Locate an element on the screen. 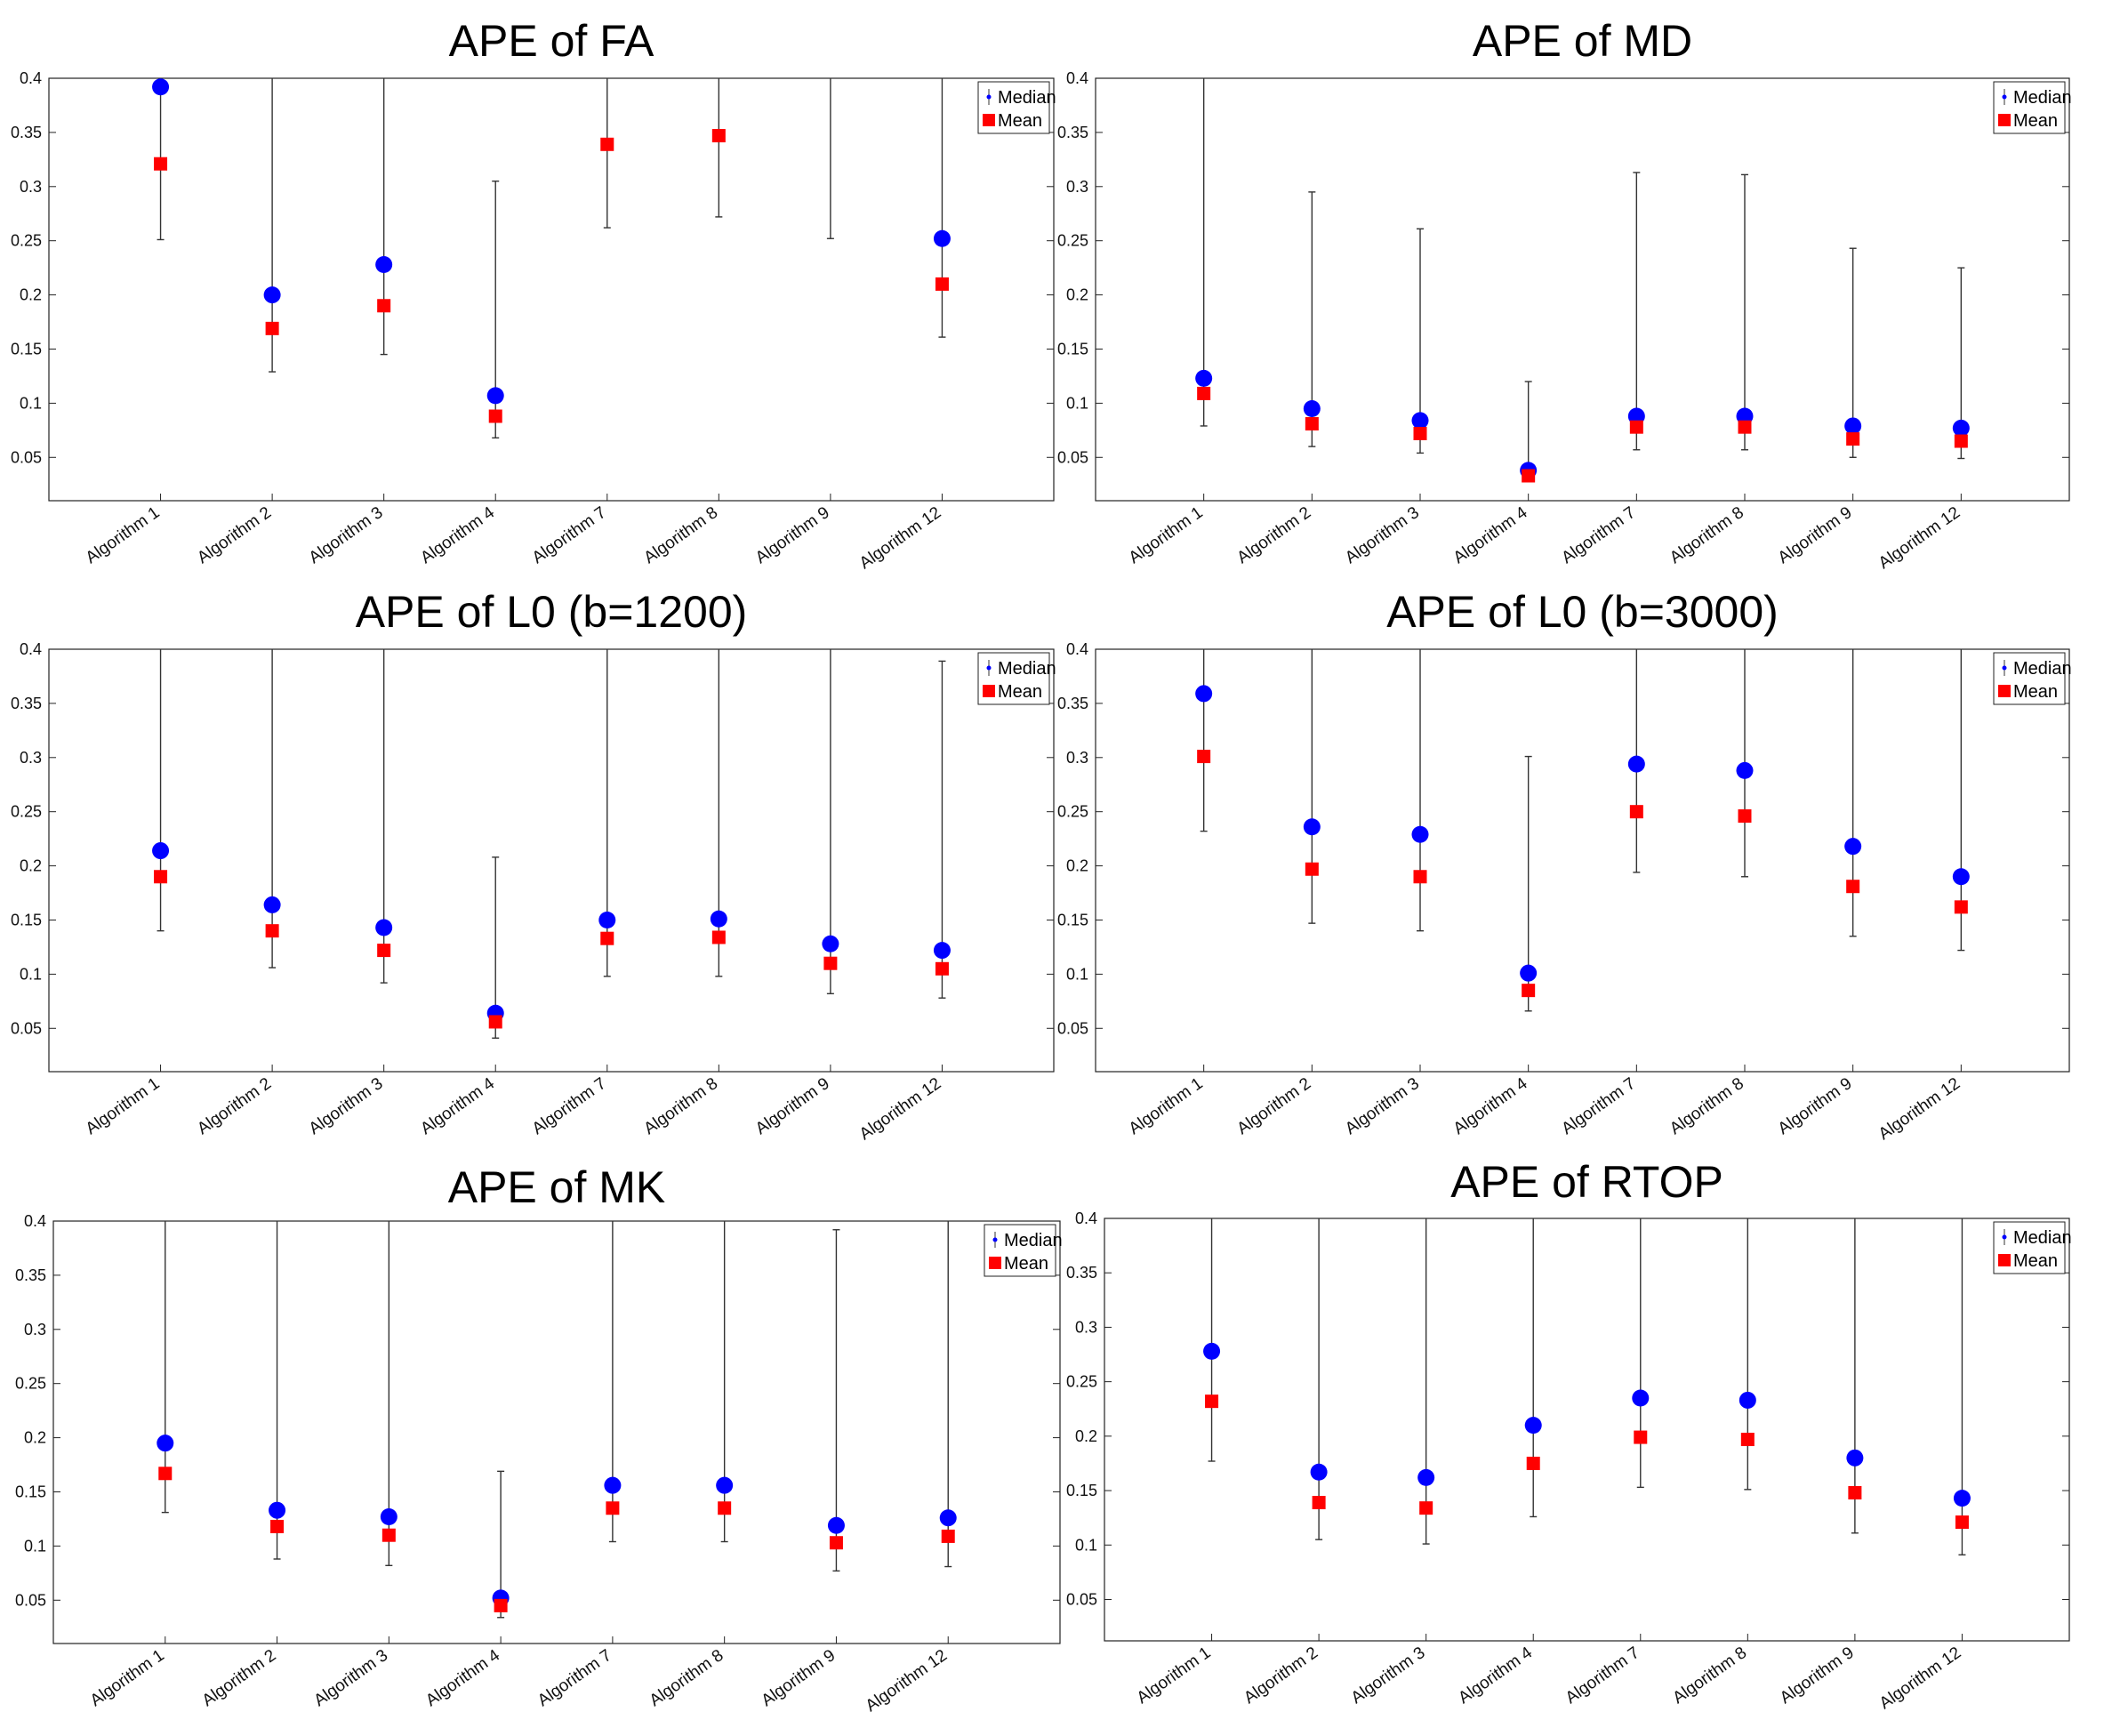 This screenshot has width=2120, height=1736. legend-mean-marker is located at coordinates (989, 120).